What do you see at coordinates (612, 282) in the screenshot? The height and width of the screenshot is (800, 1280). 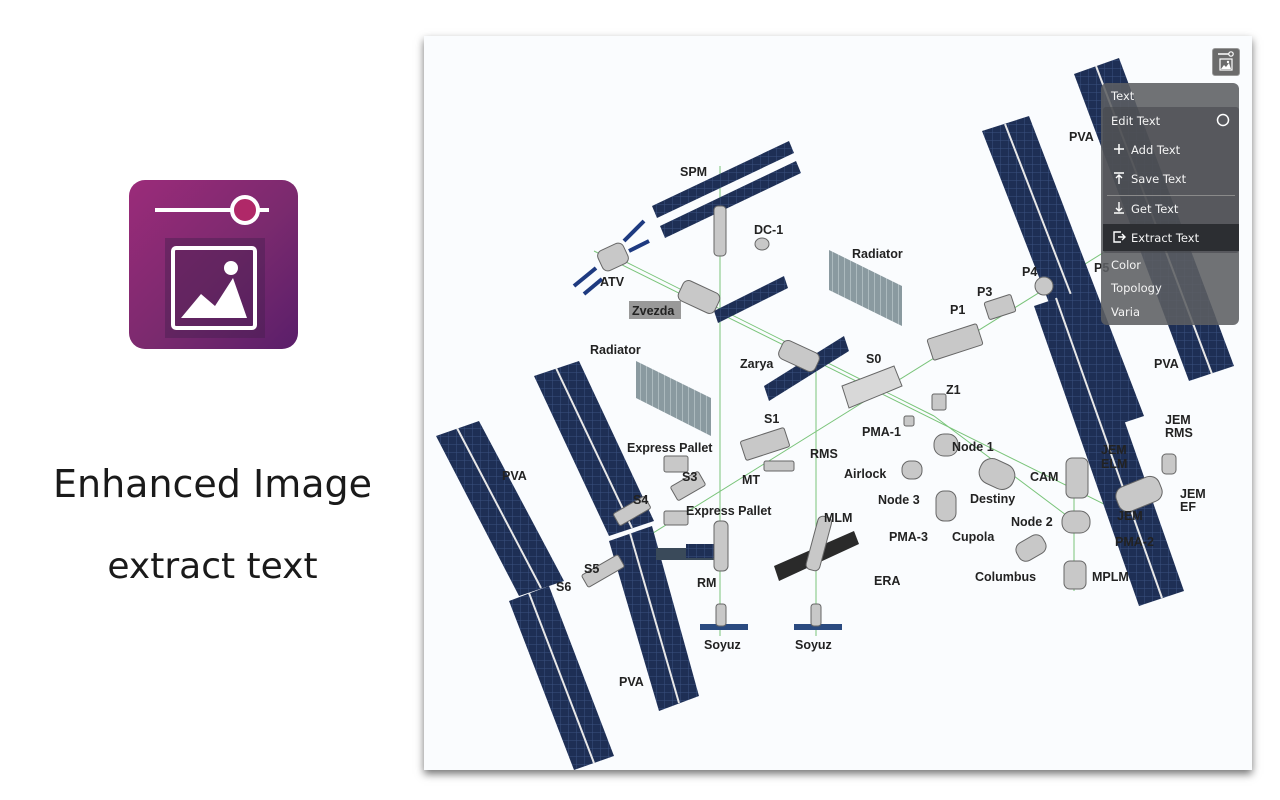 I see `label-atv: ATV` at bounding box center [612, 282].